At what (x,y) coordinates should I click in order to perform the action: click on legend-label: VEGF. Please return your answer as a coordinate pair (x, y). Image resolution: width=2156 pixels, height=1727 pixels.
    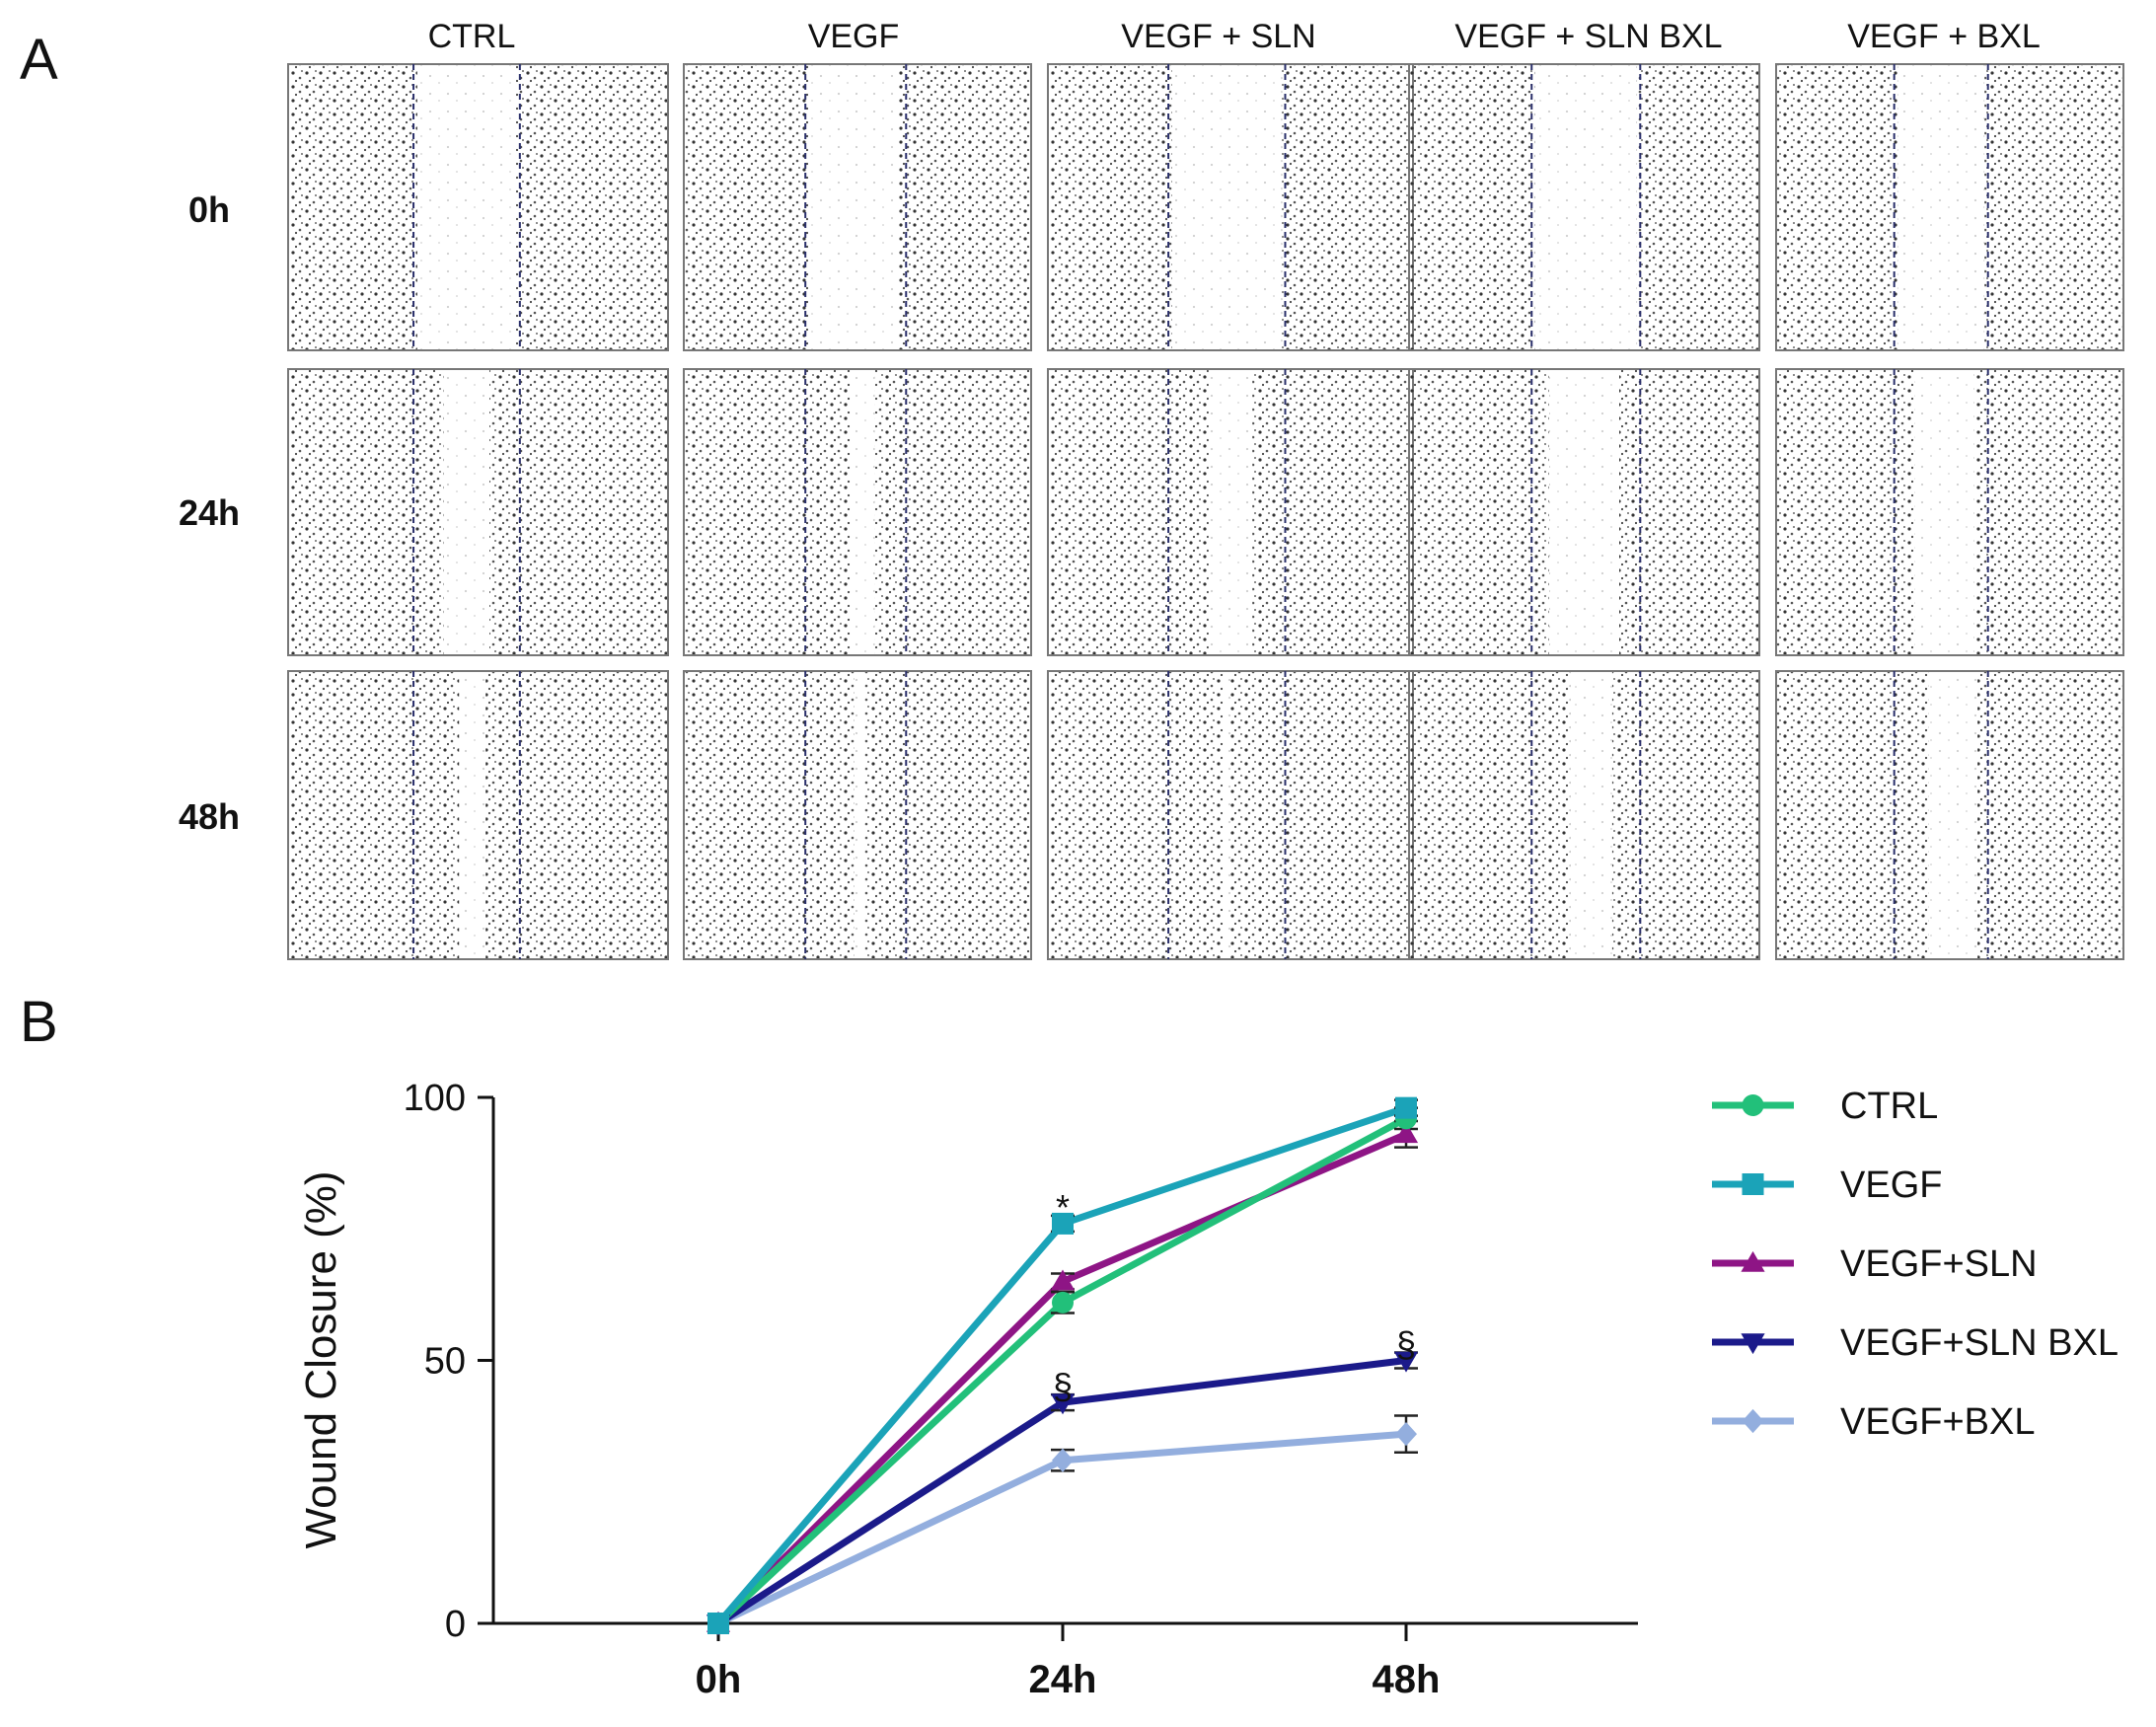
    Looking at the image, I should click on (1891, 1185).